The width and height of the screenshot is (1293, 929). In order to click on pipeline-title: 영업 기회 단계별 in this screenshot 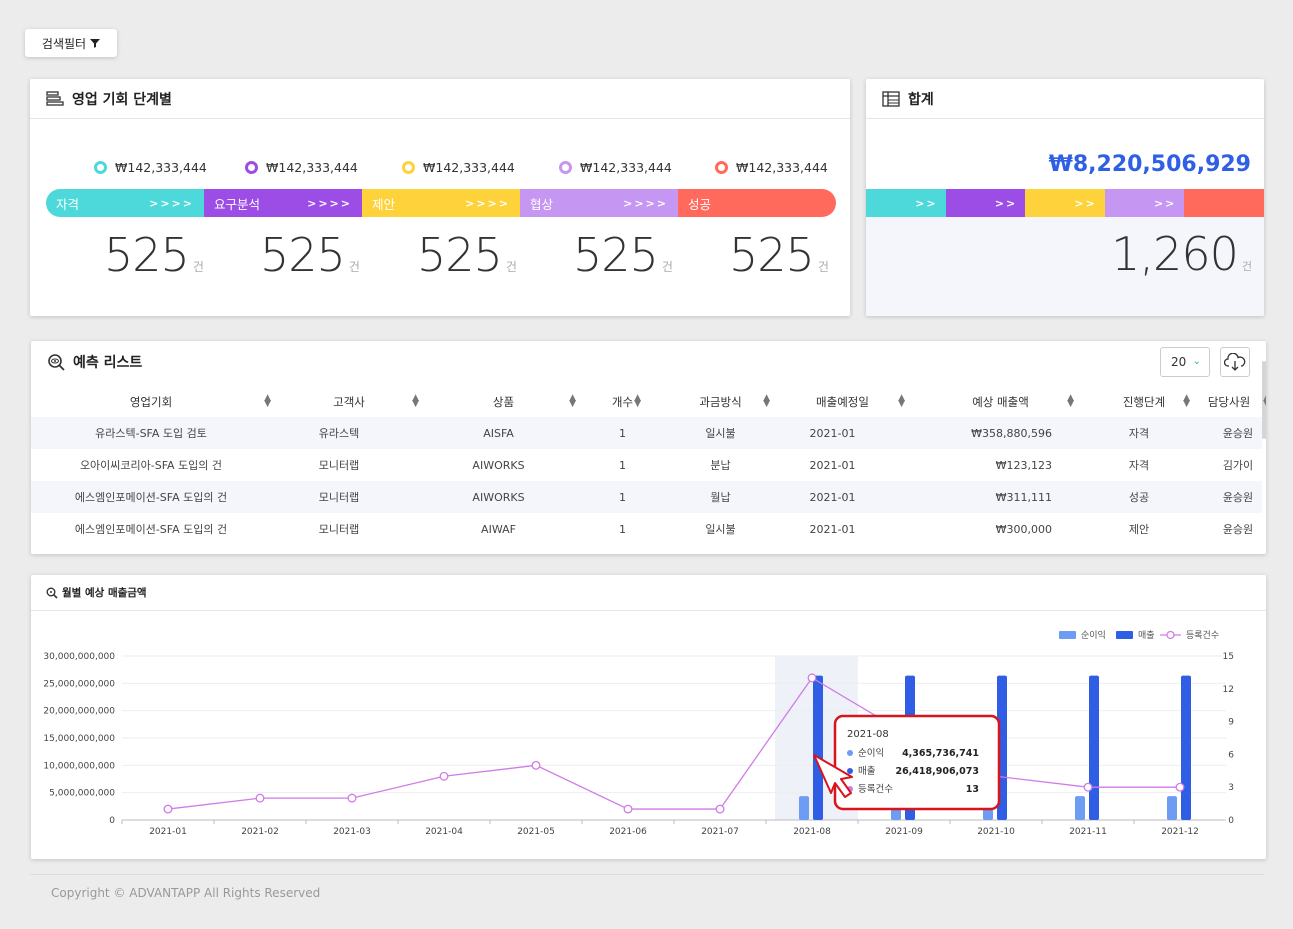, I will do `click(122, 99)`.